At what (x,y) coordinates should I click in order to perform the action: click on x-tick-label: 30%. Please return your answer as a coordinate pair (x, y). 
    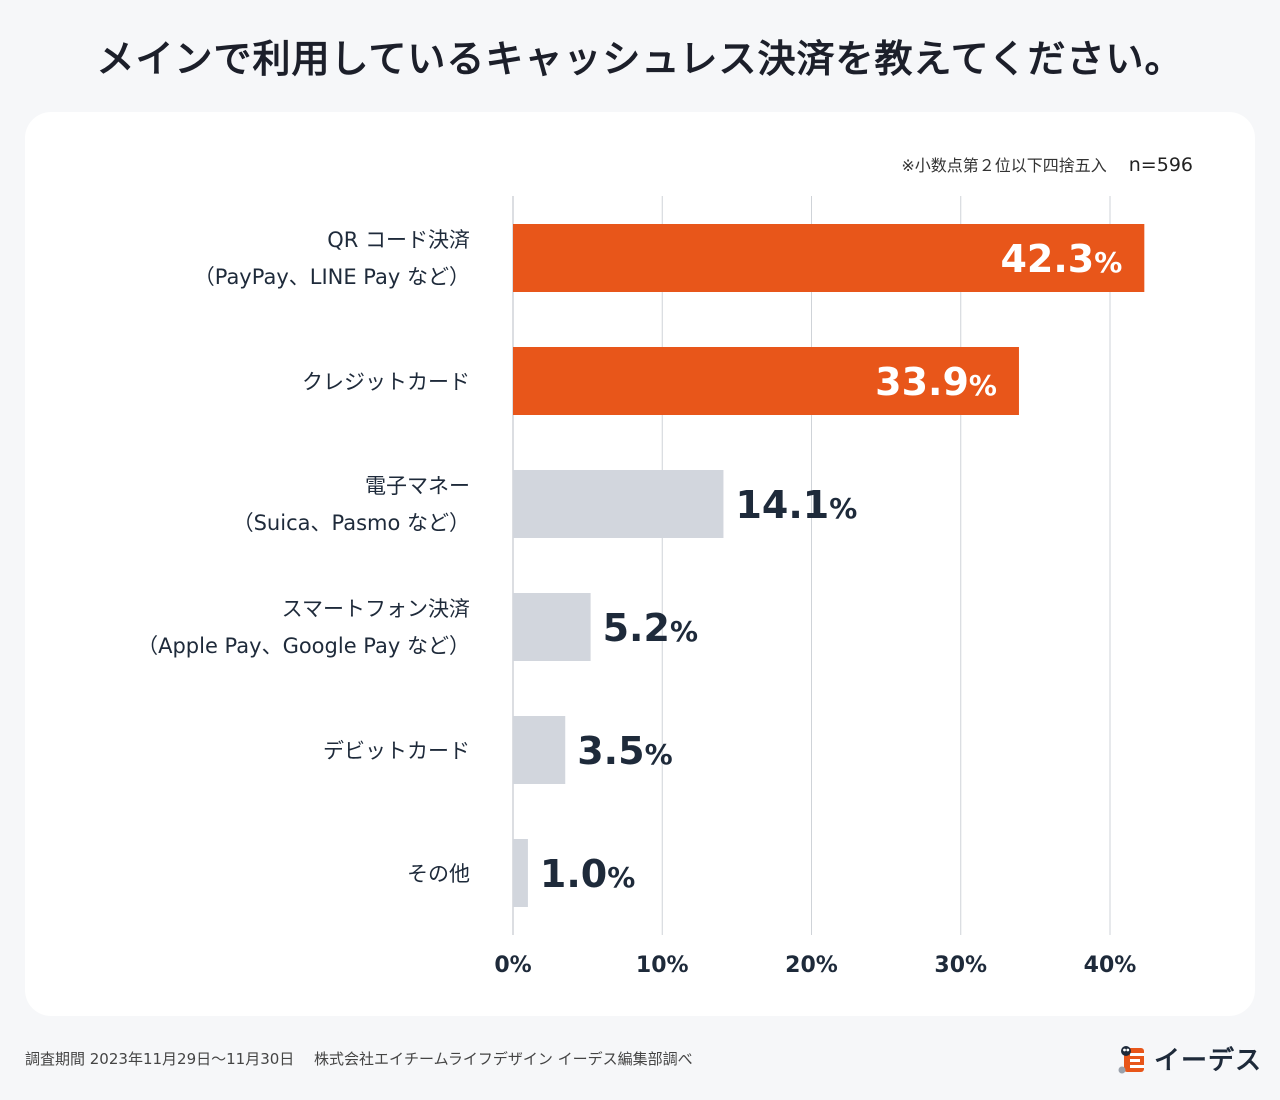
    Looking at the image, I should click on (960, 965).